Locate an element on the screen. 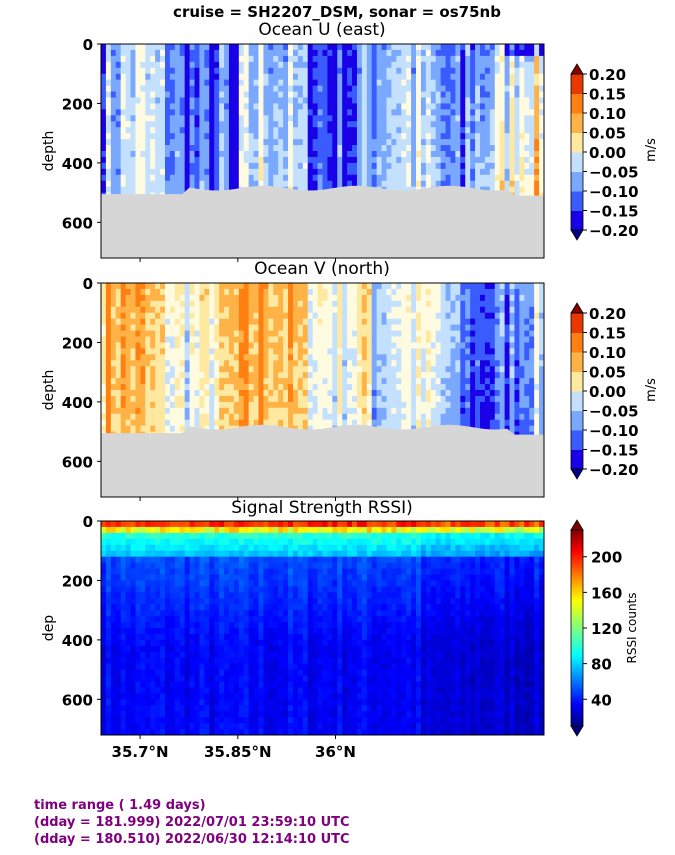 The image size is (675, 855). colorbar-tick-label: −0.20 is located at coordinates (614, 231).